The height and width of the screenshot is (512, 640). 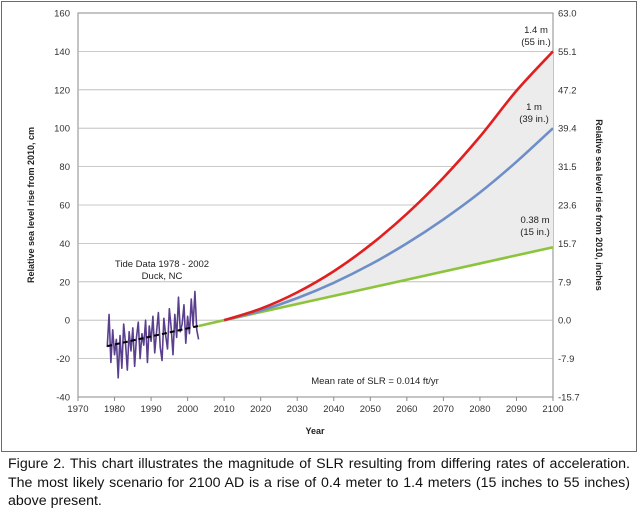 I want to click on x-tick: 1970, so click(x=77, y=409).